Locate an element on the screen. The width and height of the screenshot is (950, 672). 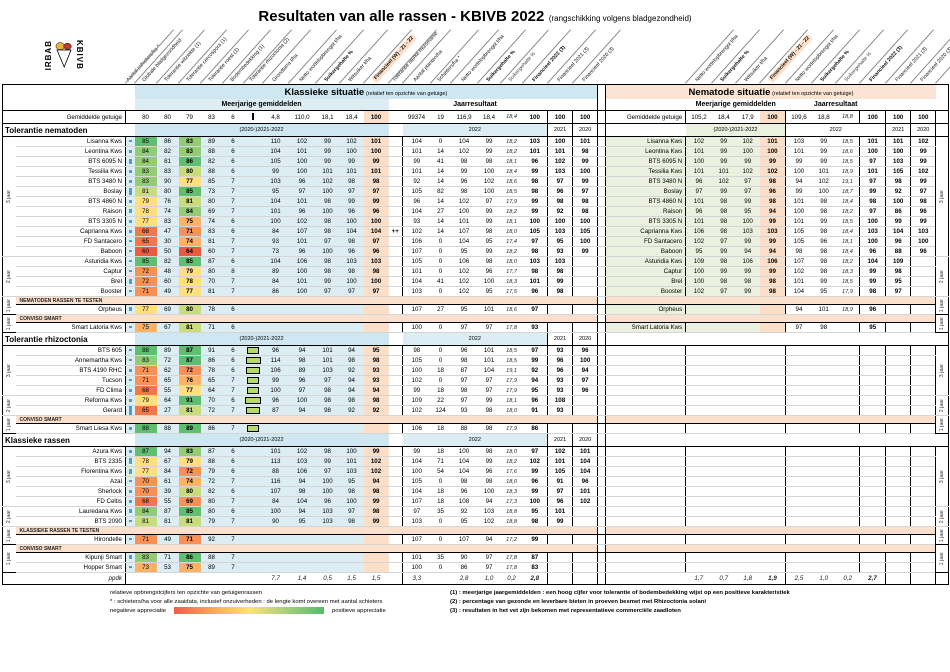
myg-0: 113 is located at coordinates (275, 461).